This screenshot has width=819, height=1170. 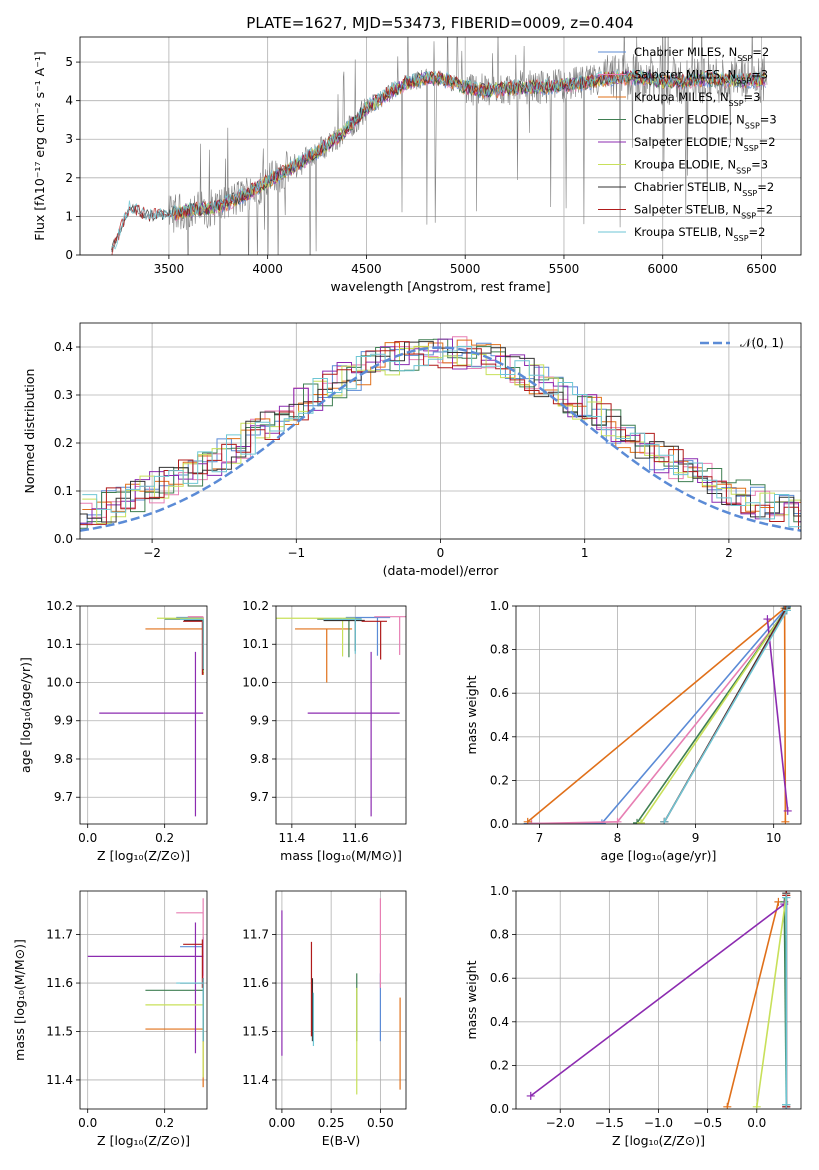 What do you see at coordinates (145, 993) in the screenshot?
I see `plot-area-mass_vs_Z` at bounding box center [145, 993].